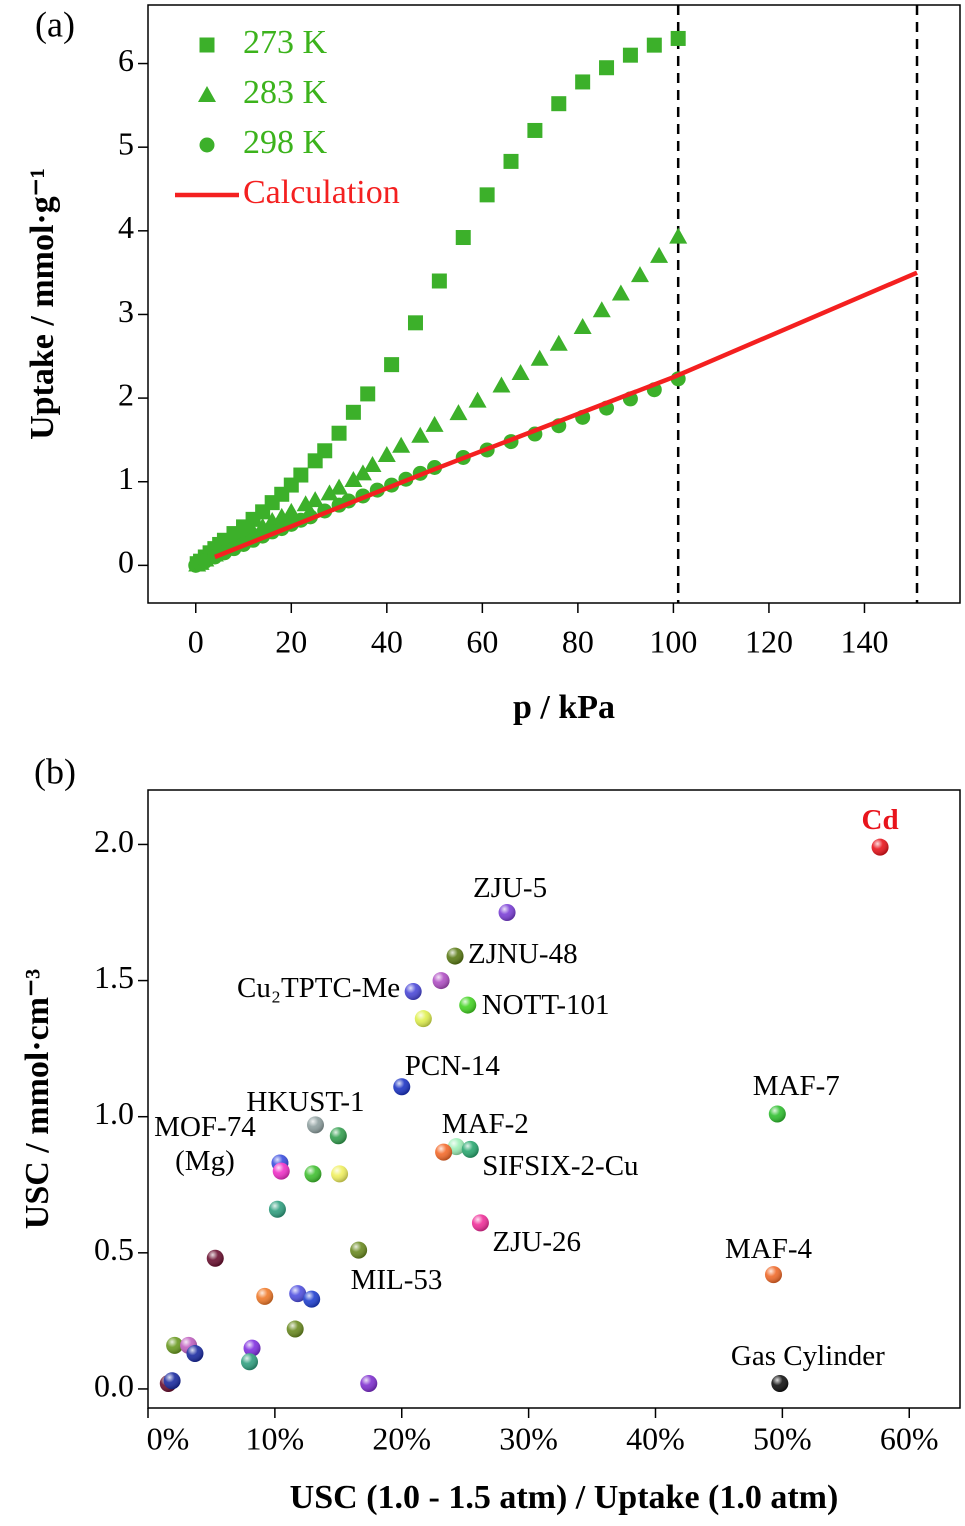 The height and width of the screenshot is (1526, 965). What do you see at coordinates (523, 954) in the screenshot?
I see `point-label: ZJNU-48` at bounding box center [523, 954].